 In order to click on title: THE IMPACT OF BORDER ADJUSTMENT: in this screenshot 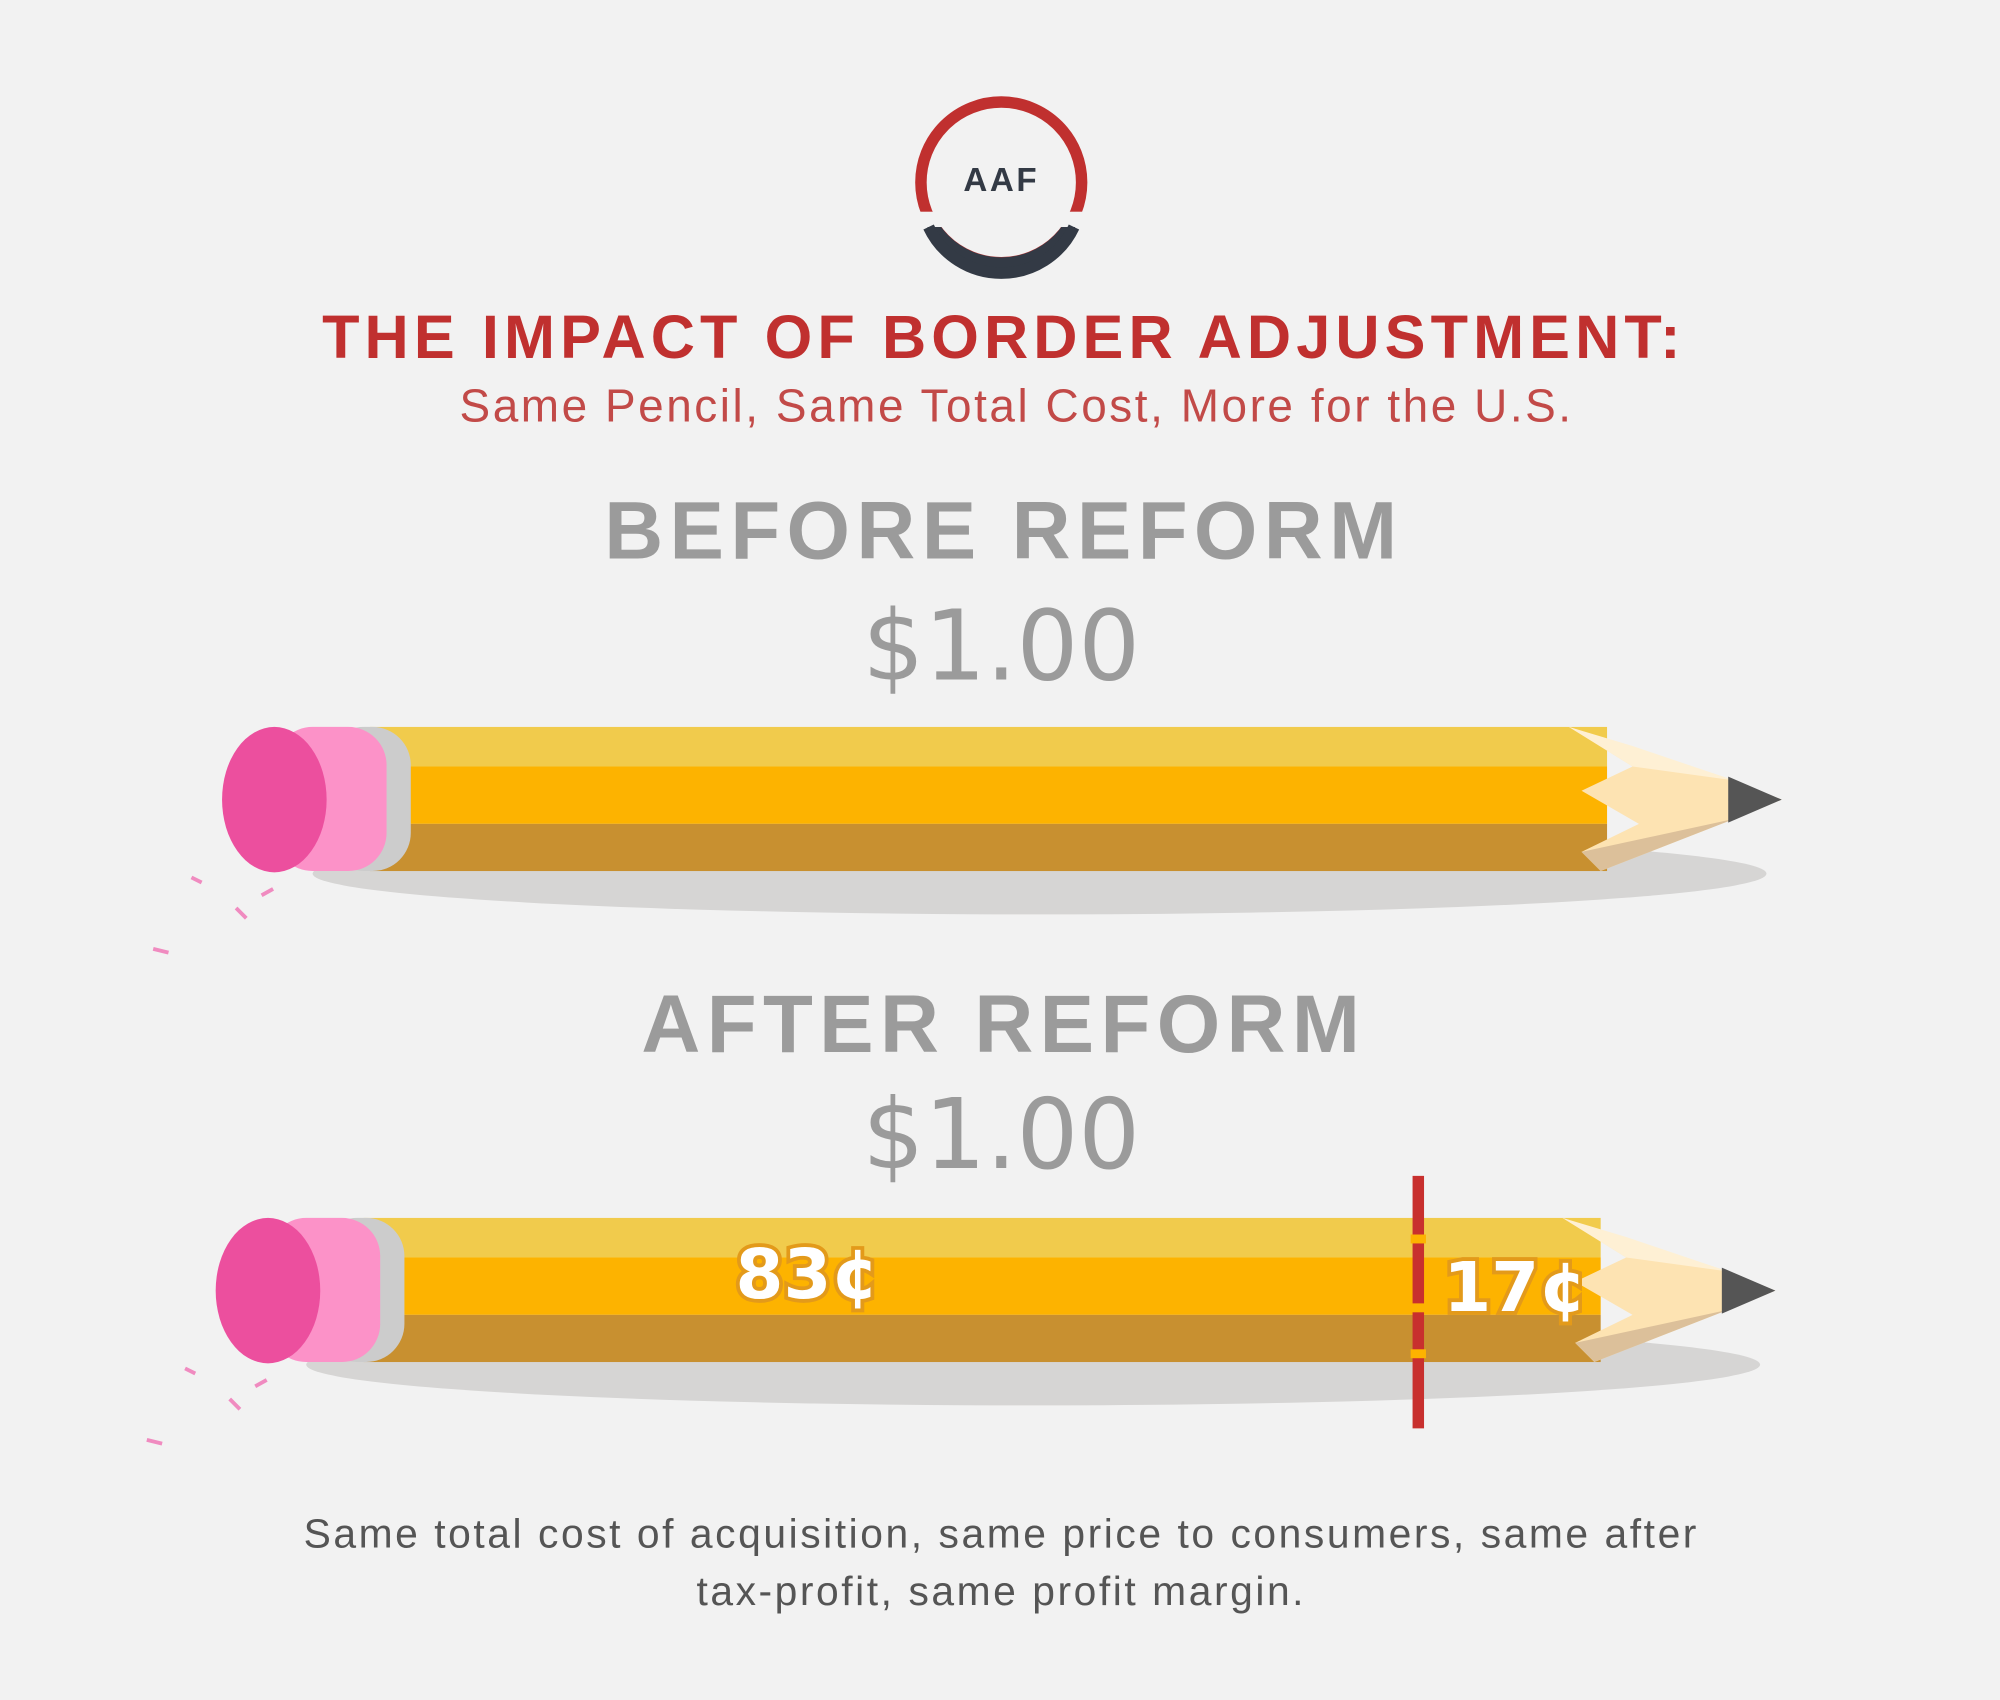, I will do `click(1003, 337)`.